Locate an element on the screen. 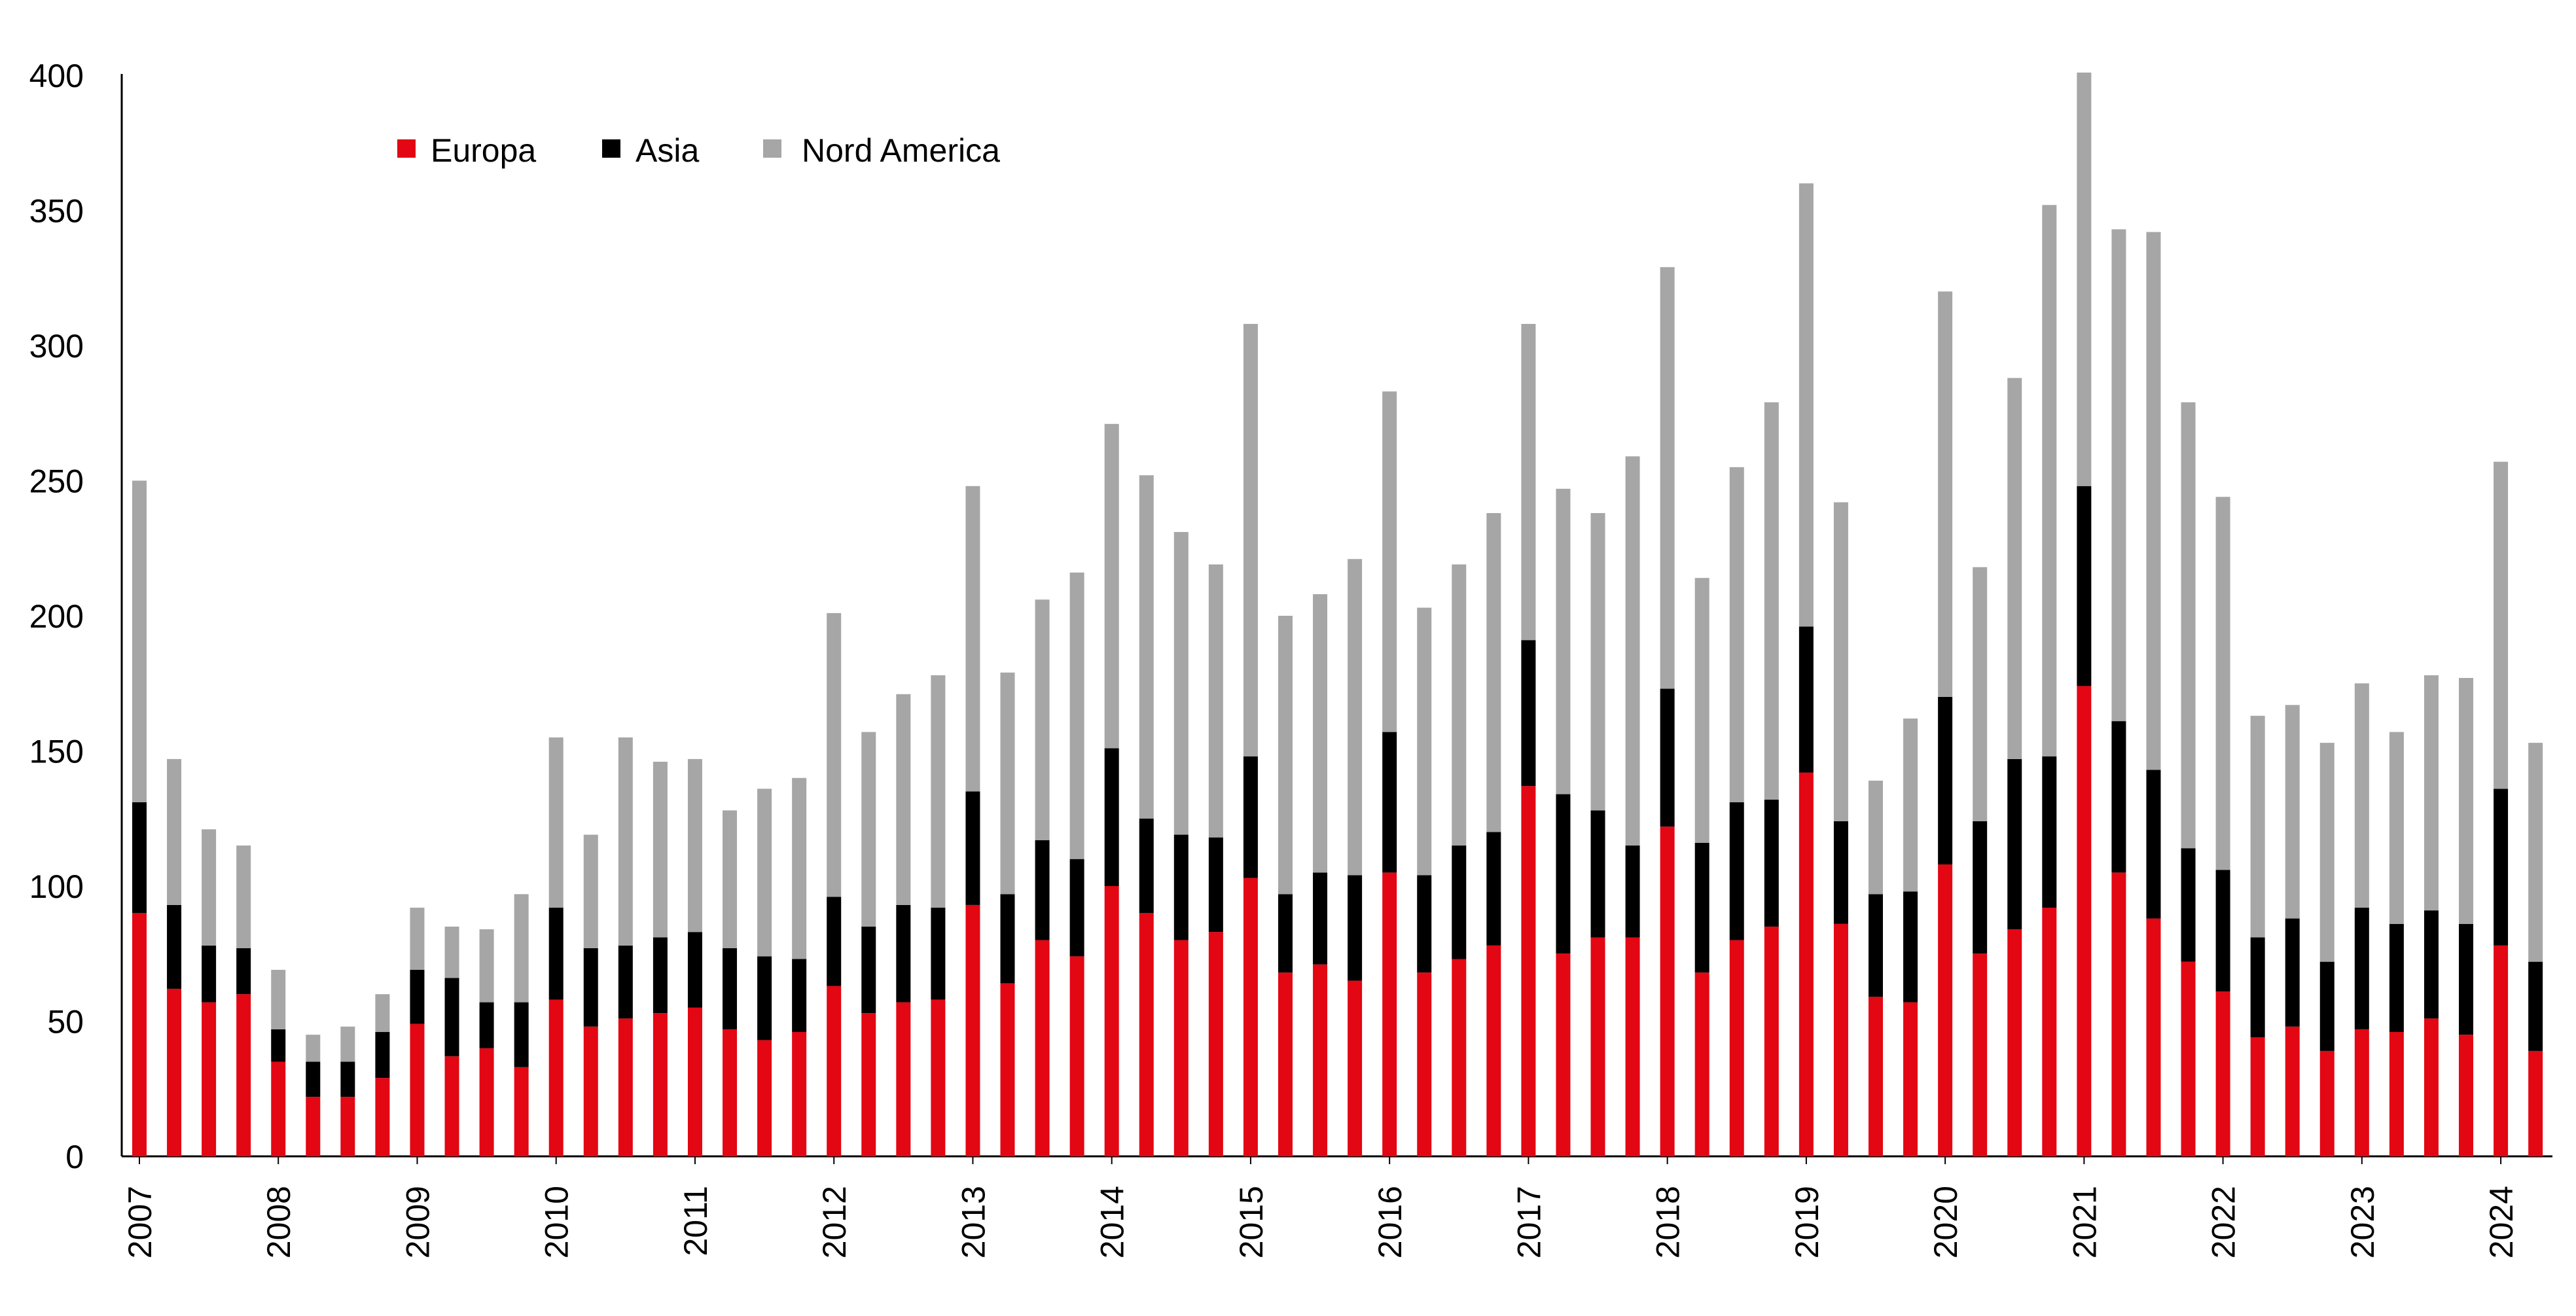 The image size is (2576, 1316). y-tick-label: 250 is located at coordinates (56, 482).